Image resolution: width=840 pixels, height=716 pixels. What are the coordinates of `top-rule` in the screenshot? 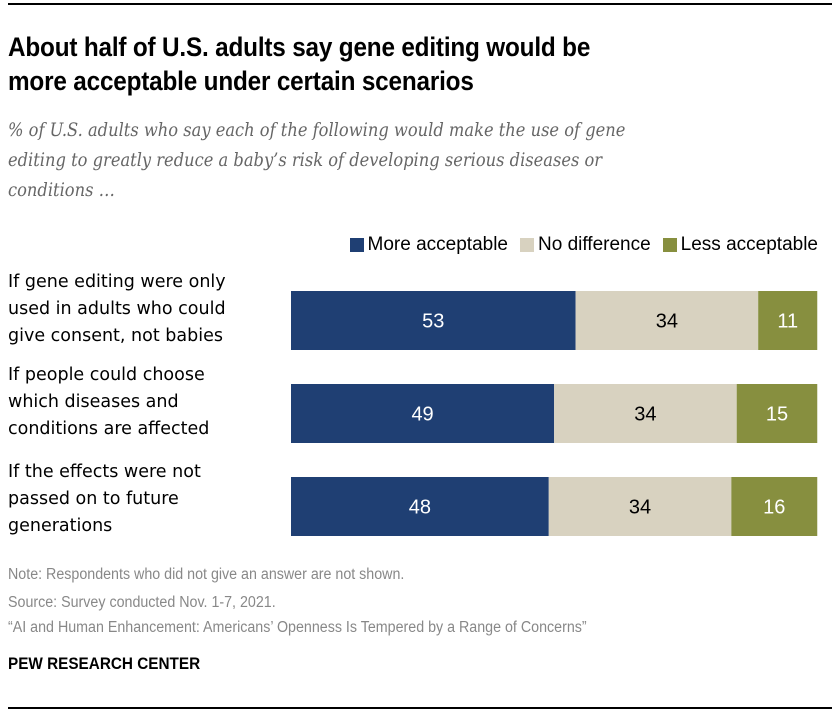 It's located at (420, 4).